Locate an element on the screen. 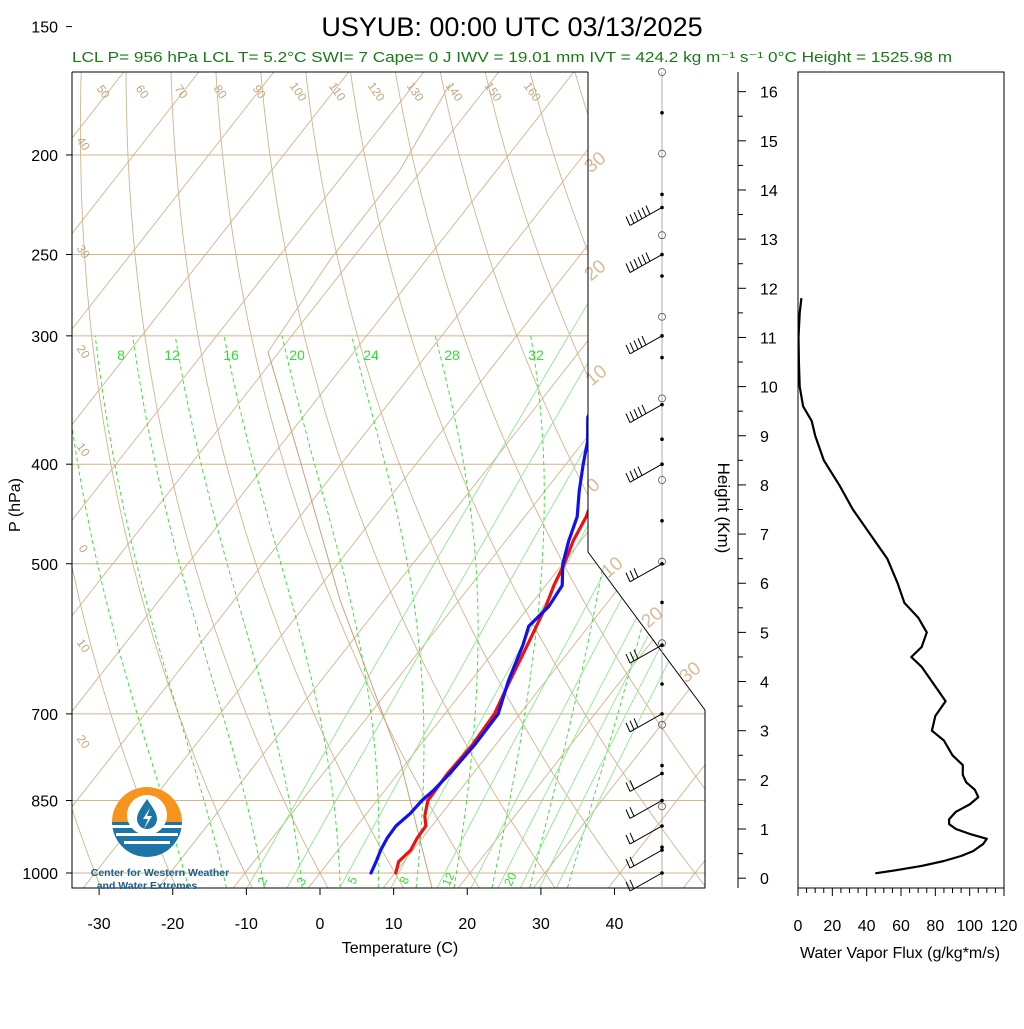 The height and width of the screenshot is (1029, 1024). mixing-ratio-label: 24 is located at coordinates (371, 355).